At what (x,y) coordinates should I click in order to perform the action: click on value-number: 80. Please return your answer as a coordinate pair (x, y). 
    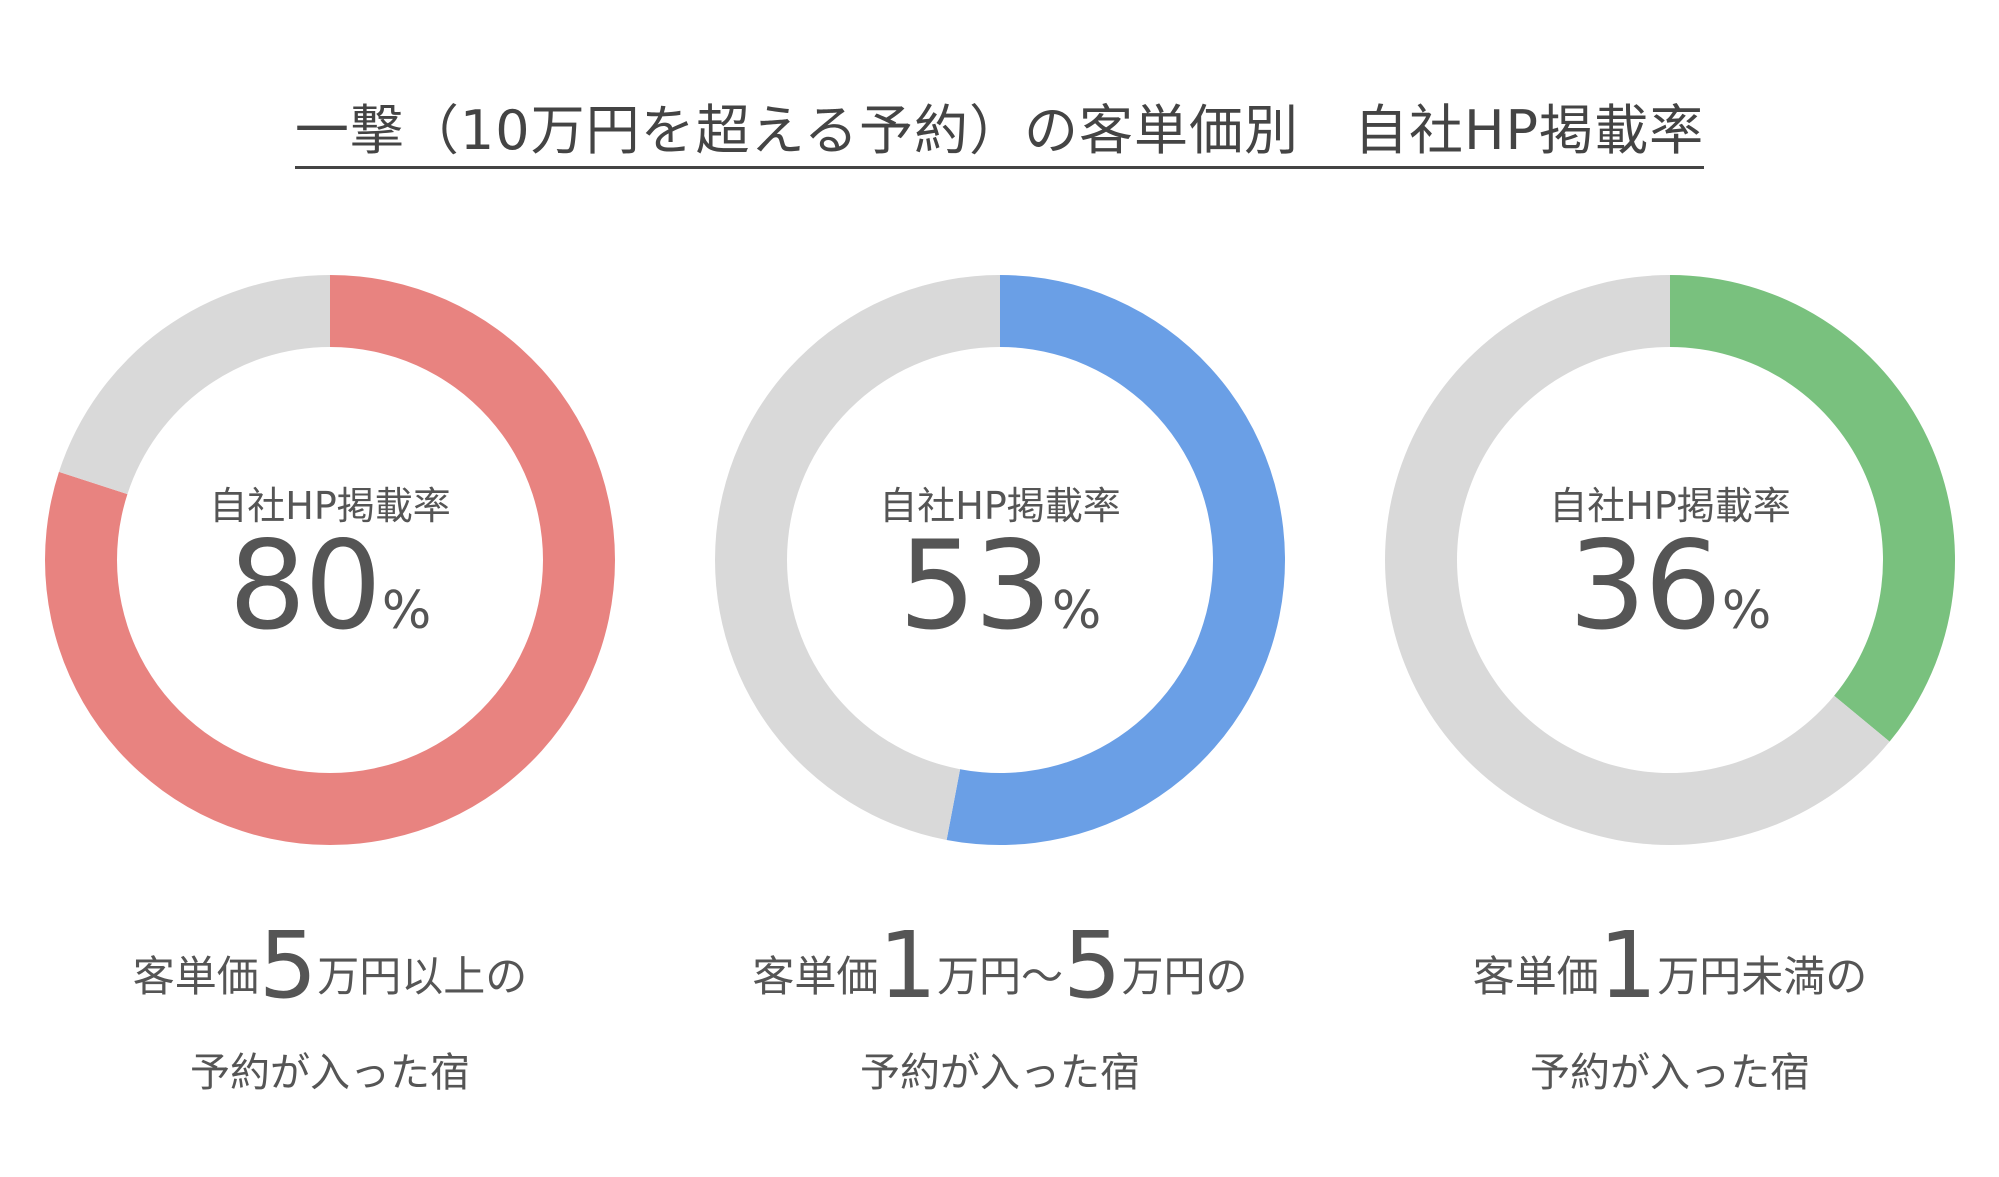
    Looking at the image, I should click on (305, 586).